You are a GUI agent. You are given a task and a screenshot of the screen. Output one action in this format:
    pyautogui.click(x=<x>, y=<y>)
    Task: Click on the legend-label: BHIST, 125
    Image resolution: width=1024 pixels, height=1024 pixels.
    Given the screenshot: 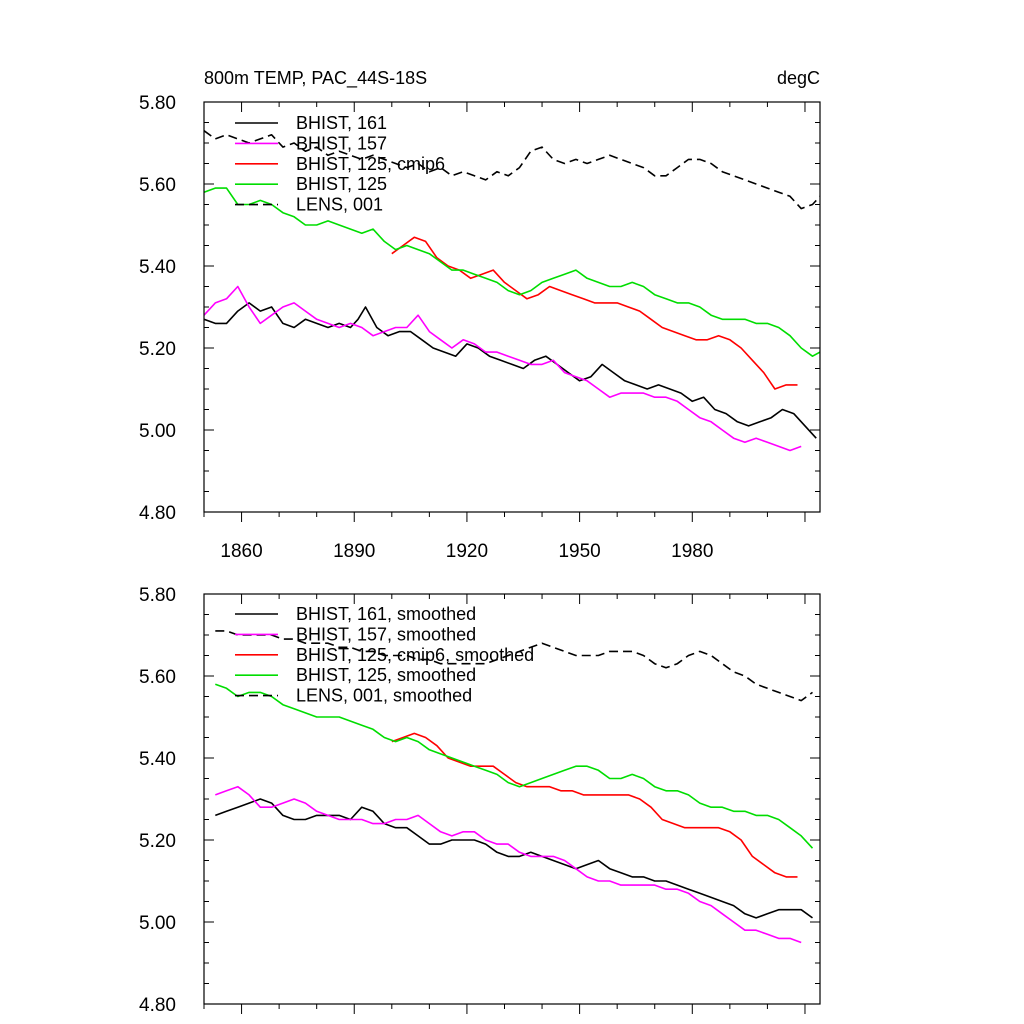 What is the action you would take?
    pyautogui.click(x=341, y=184)
    